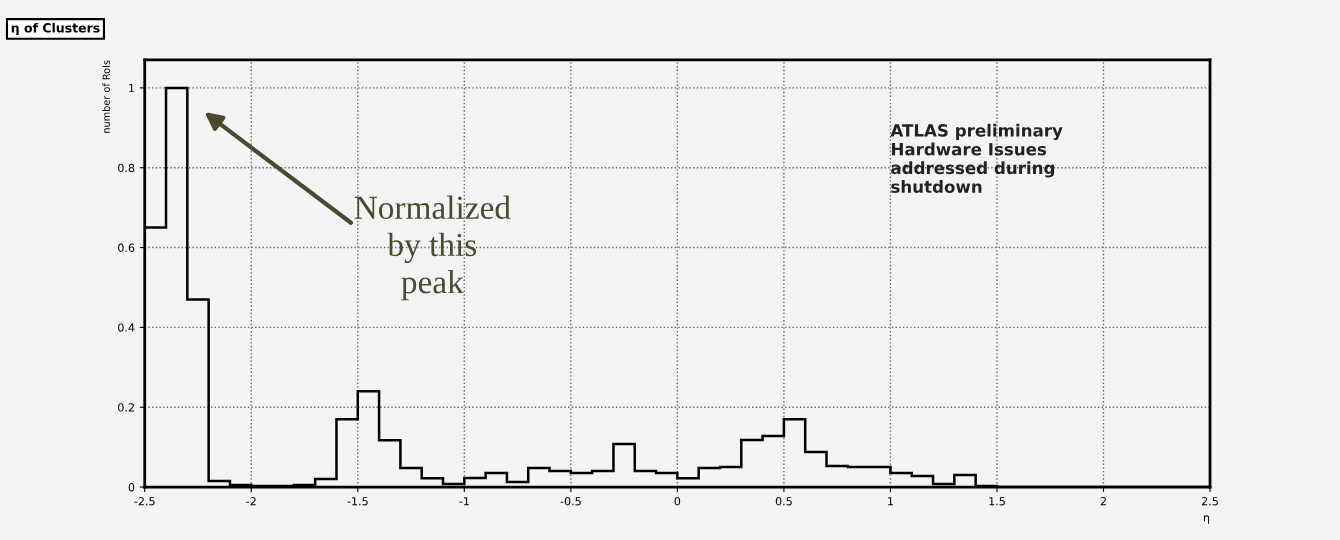  I want to click on y-tick-label: 0.6, so click(126, 247).